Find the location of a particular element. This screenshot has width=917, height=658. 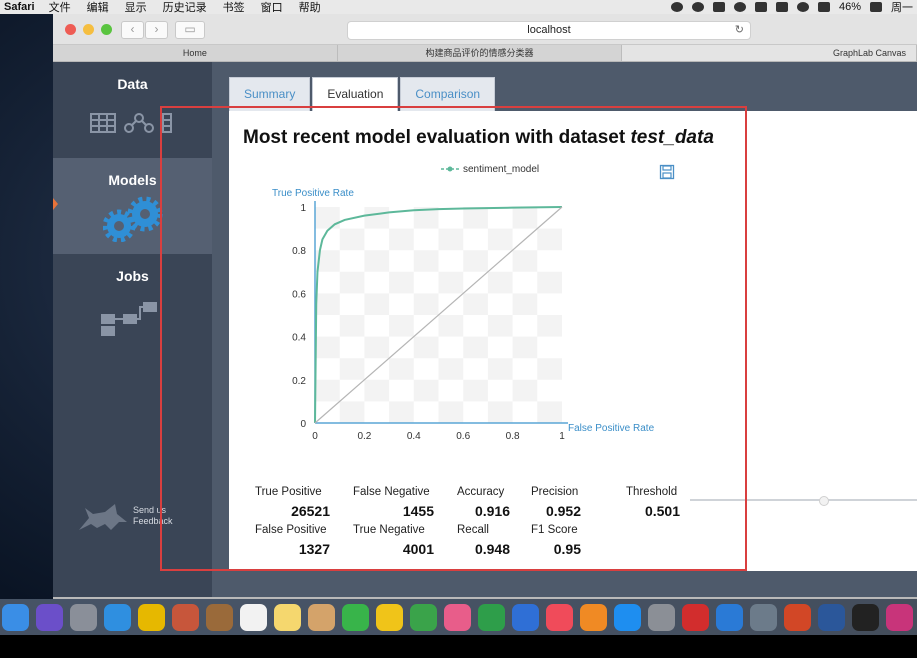

sidebar-item-jobs: Jobs is located at coordinates (132, 302).